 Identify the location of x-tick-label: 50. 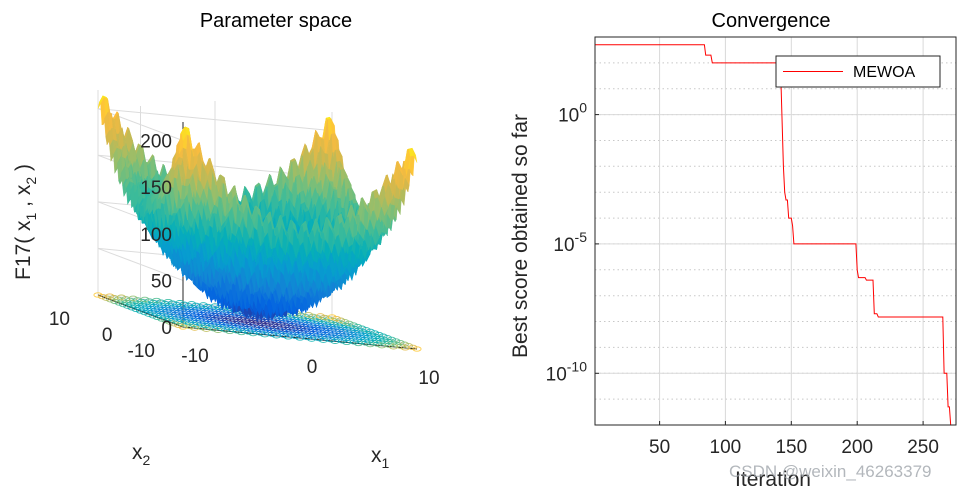
(659, 447).